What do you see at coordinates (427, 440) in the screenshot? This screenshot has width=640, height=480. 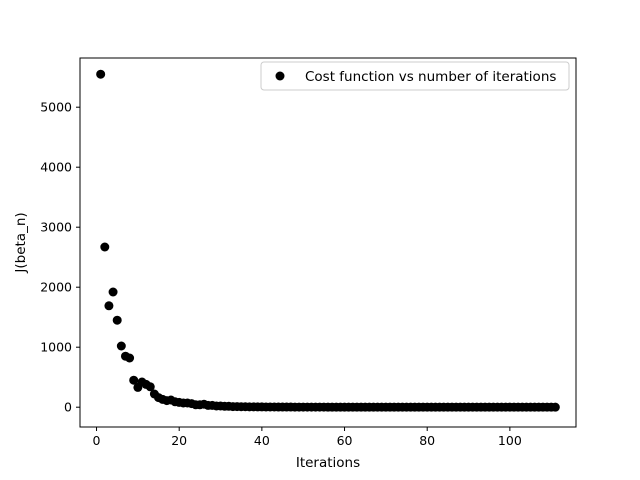 I see `x-tick-label: 80` at bounding box center [427, 440].